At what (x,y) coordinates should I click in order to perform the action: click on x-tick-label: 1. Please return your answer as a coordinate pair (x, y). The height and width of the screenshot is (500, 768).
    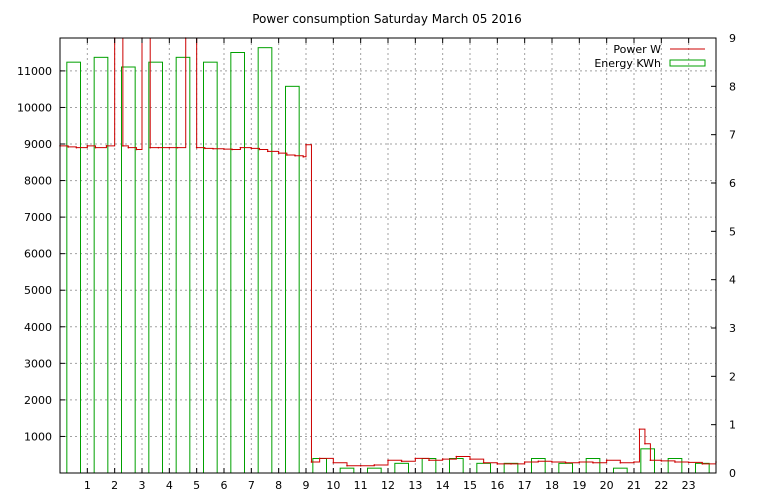
    Looking at the image, I should click on (87, 485).